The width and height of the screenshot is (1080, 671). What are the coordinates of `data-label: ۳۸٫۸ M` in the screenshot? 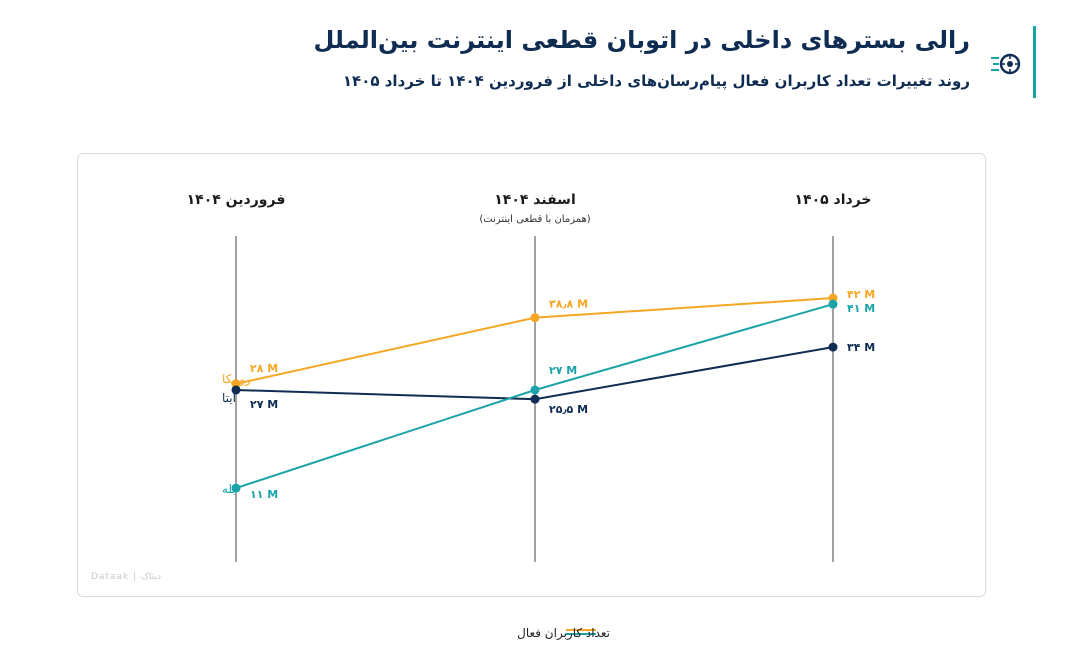 It's located at (568, 304).